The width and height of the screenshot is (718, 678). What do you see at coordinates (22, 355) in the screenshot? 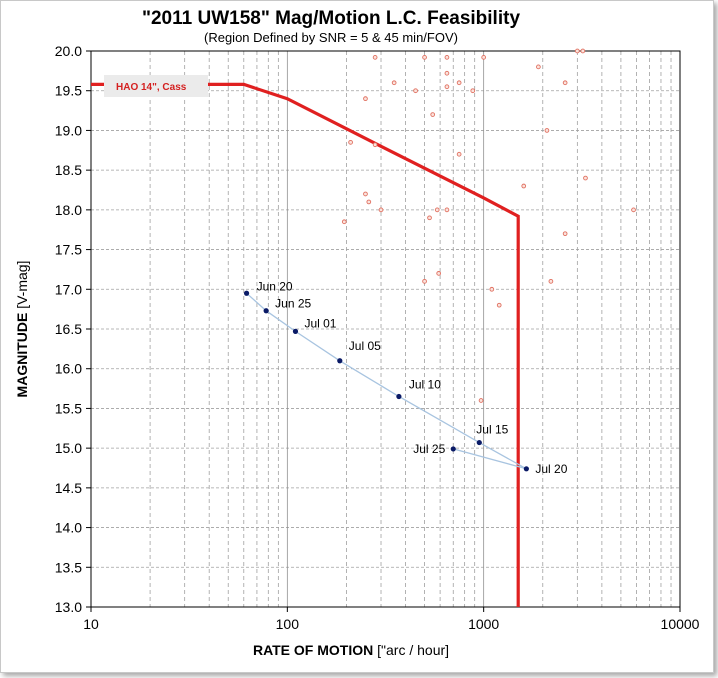
I see `y-axis-title-bold: MAGNITUDE` at bounding box center [22, 355].